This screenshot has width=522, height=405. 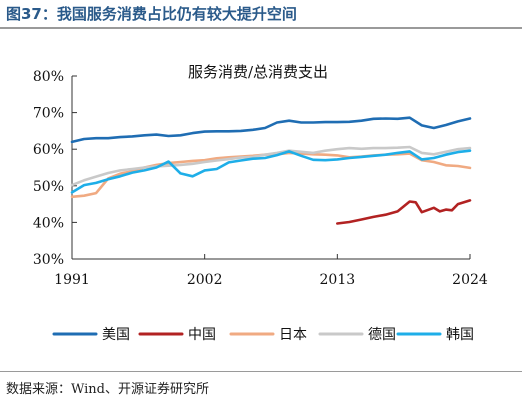 What do you see at coordinates (470, 280) in the screenshot?
I see `x-tick-label: 2024` at bounding box center [470, 280].